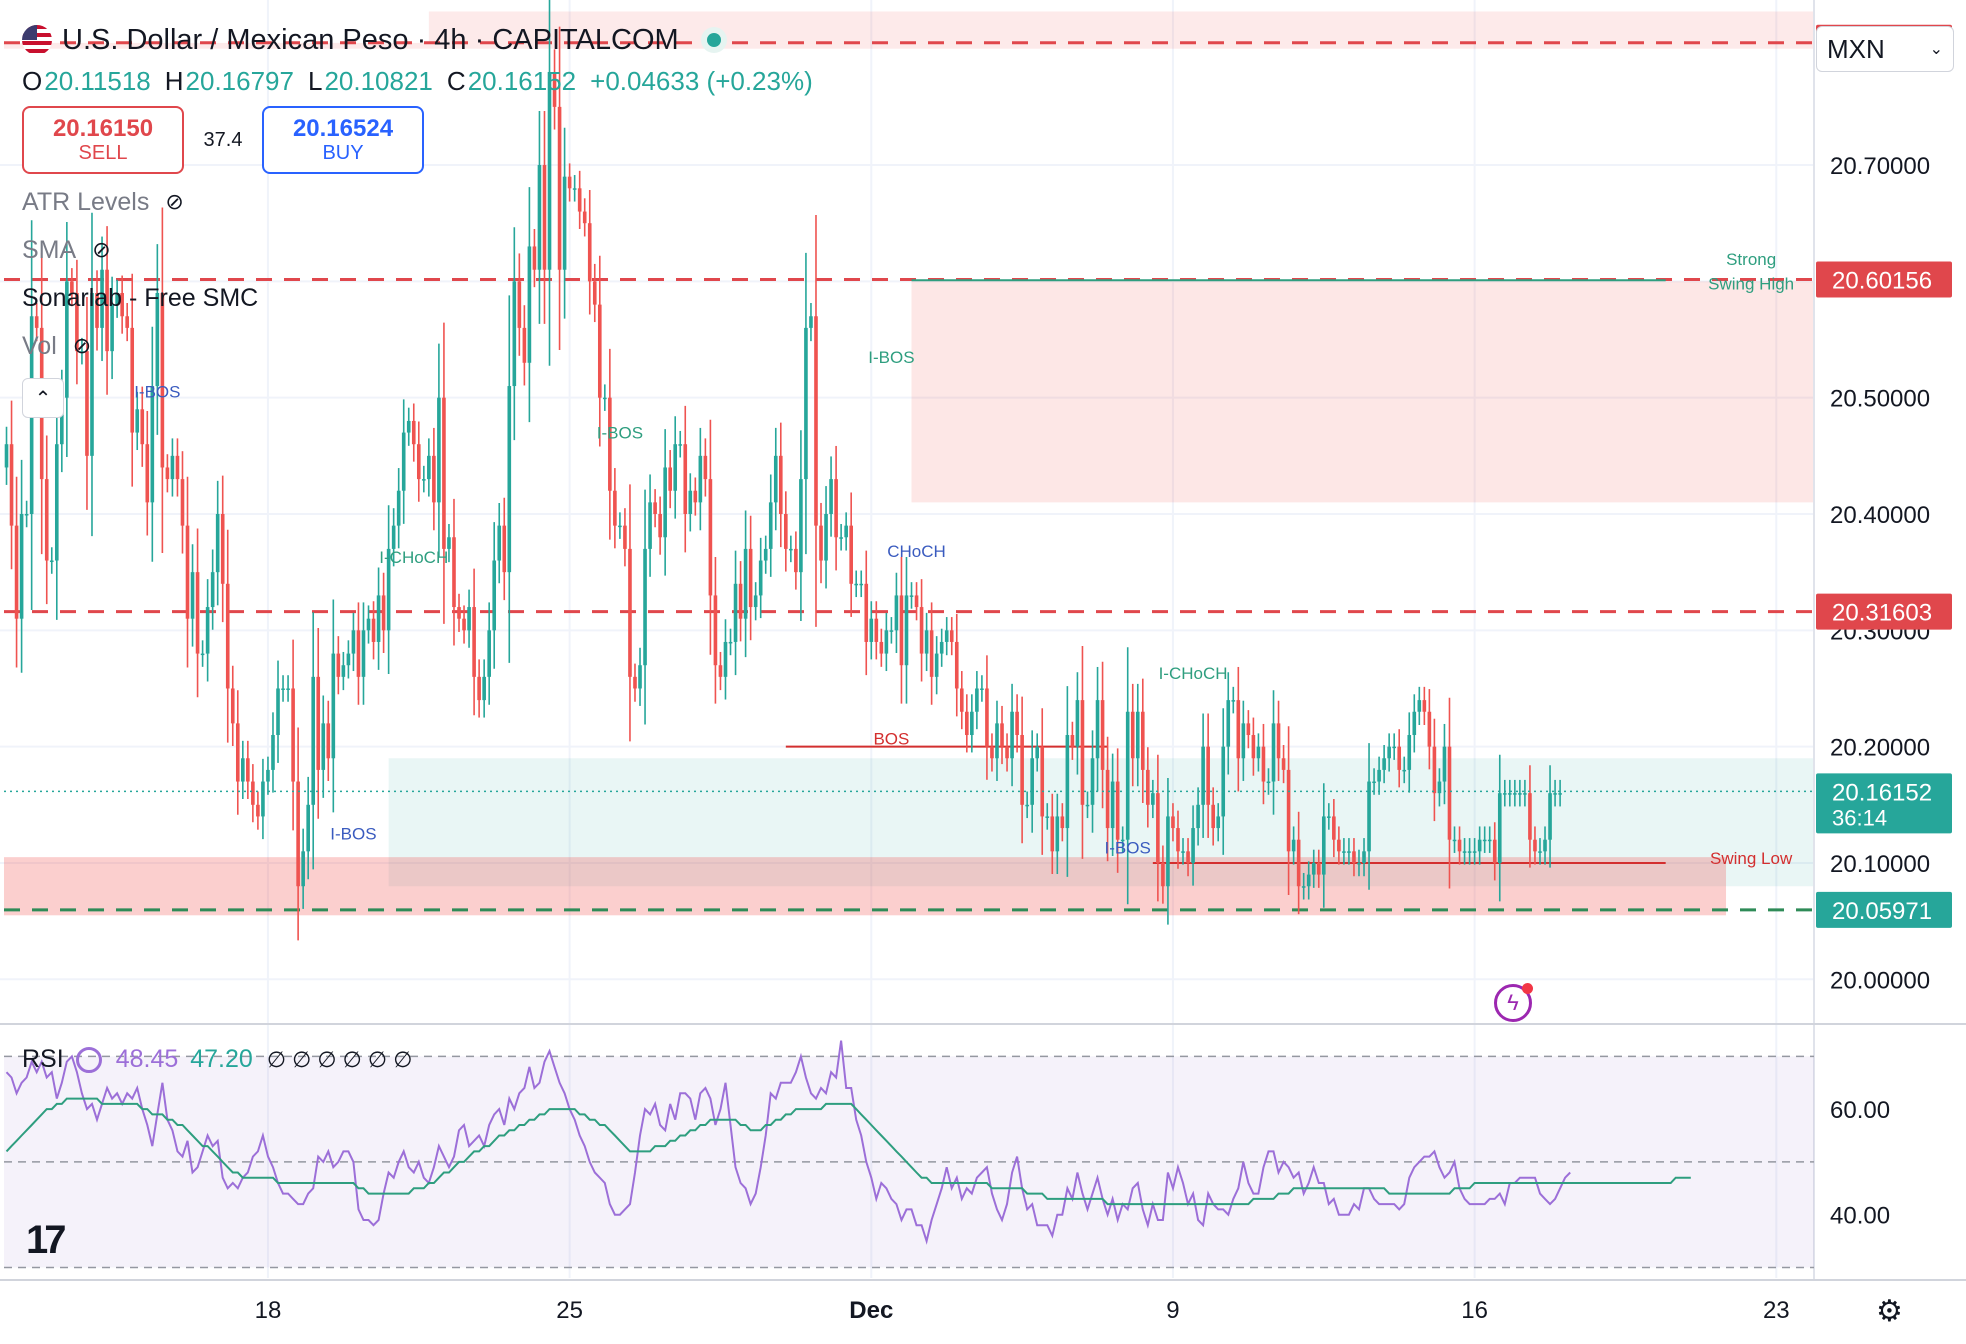 Image resolution: width=1966 pixels, height=1344 pixels. What do you see at coordinates (103, 140) in the screenshot?
I see `sell-button: 20.16150 SELL` at bounding box center [103, 140].